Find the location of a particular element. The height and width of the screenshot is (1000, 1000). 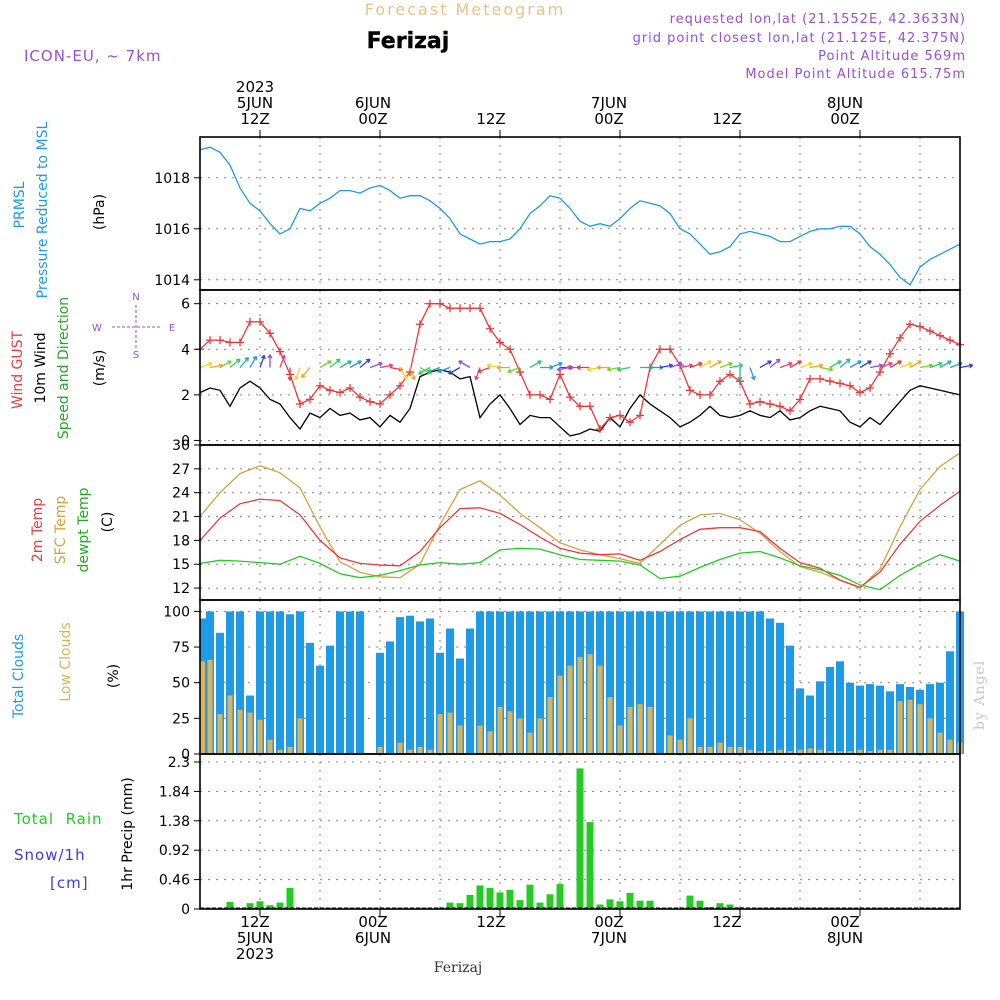

compass-south: S is located at coordinates (136, 355).